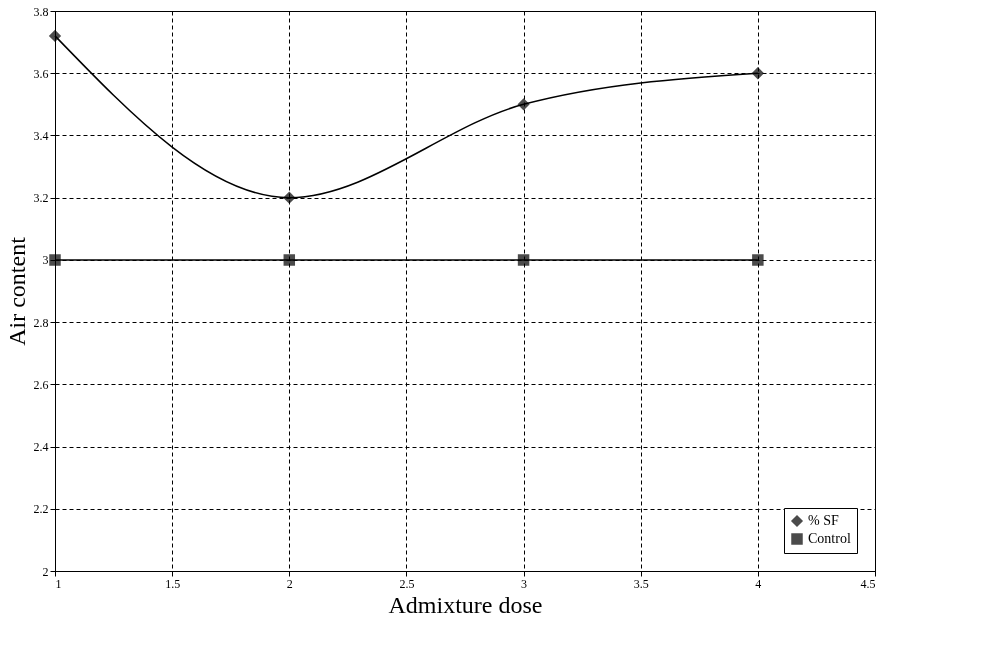 Image resolution: width=1001 pixels, height=653 pixels. Describe the element at coordinates (41, 73) in the screenshot. I see `y-tick-label: 3.6` at that location.